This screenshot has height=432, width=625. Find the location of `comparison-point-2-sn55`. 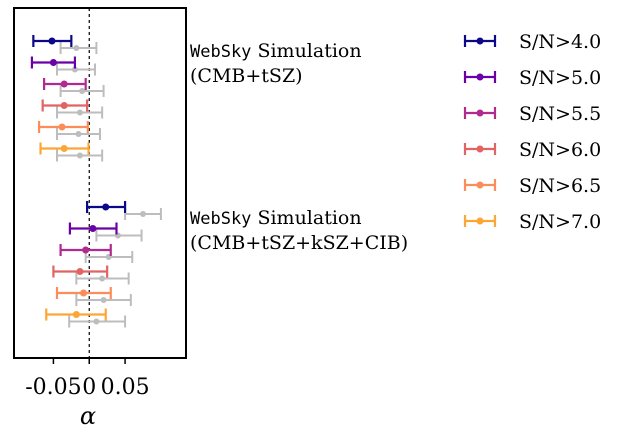

comparison-point-2-sn55 is located at coordinates (109, 257).